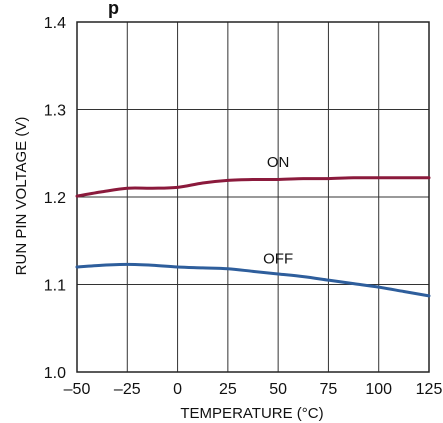  I want to click on y-tick-label: 1.2, so click(55, 198).